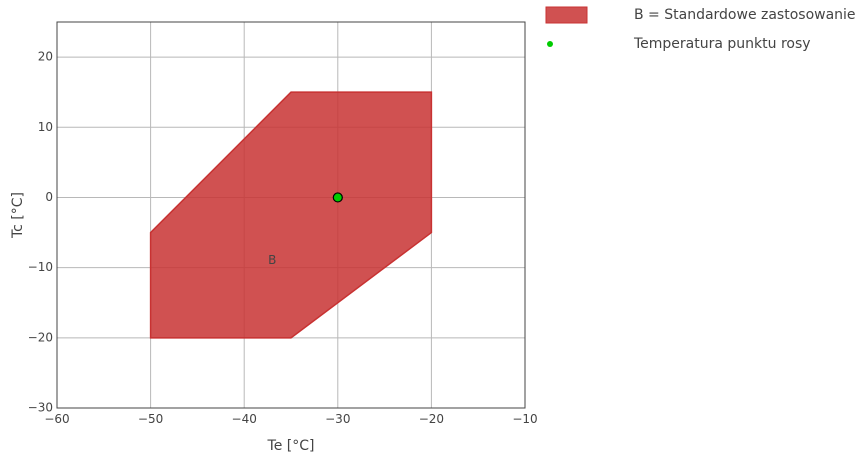 The width and height of the screenshot is (868, 462). Describe the element at coordinates (431, 419) in the screenshot. I see `x-tick-label: −20` at that location.